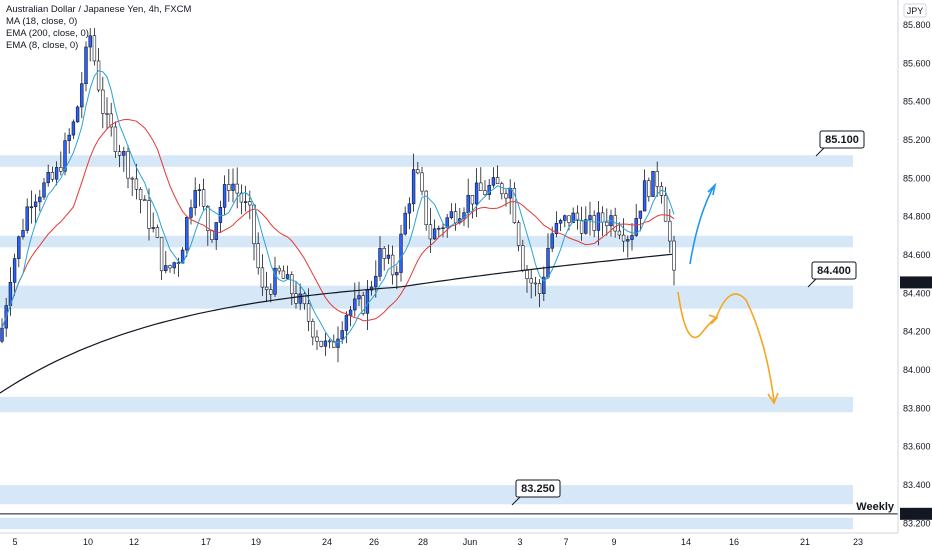 The width and height of the screenshot is (932, 550). Describe the element at coordinates (519, 542) in the screenshot. I see `x-tick-label: 3` at that location.